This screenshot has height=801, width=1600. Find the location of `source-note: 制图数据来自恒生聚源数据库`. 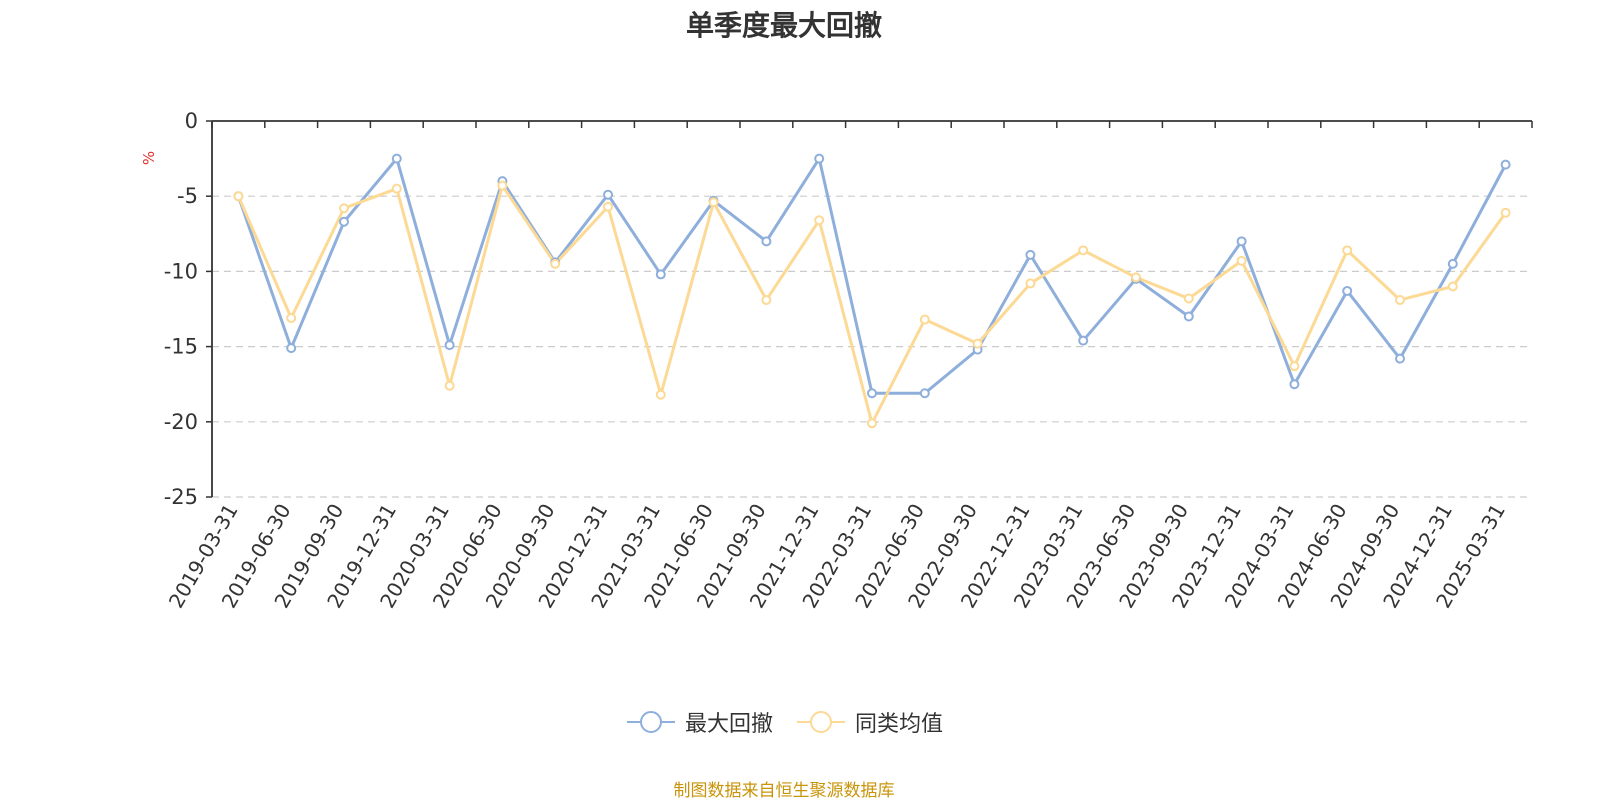

source-note: 制图数据来自恒生聚源数据库 is located at coordinates (784, 791).